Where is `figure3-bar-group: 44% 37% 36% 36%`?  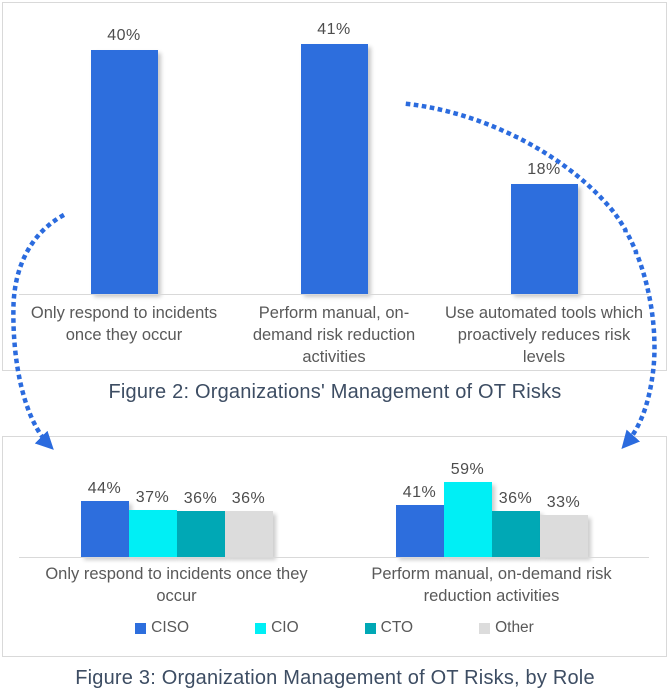 figure3-bar-group: 44% 37% 36% 36% is located at coordinates (176, 497).